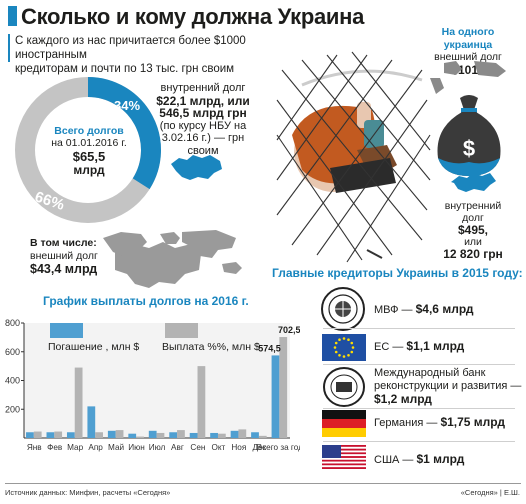  Describe the element at coordinates (63, 243) in the screenshot. I see `external-debt-line-1: В том числе:` at that location.